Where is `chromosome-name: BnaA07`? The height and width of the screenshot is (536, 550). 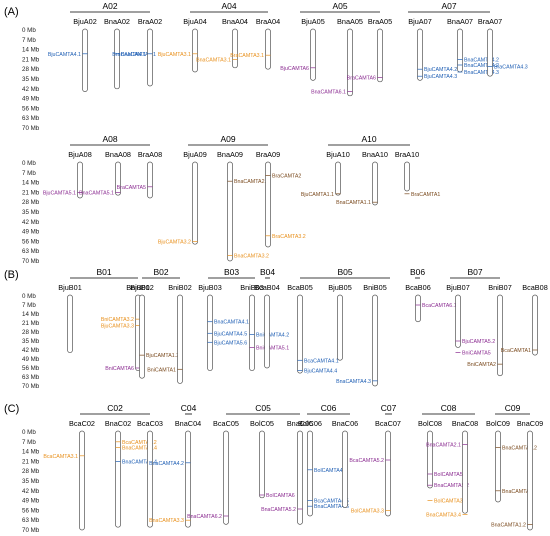
chromosome-name: BnaA07 is located at coordinates (460, 21).